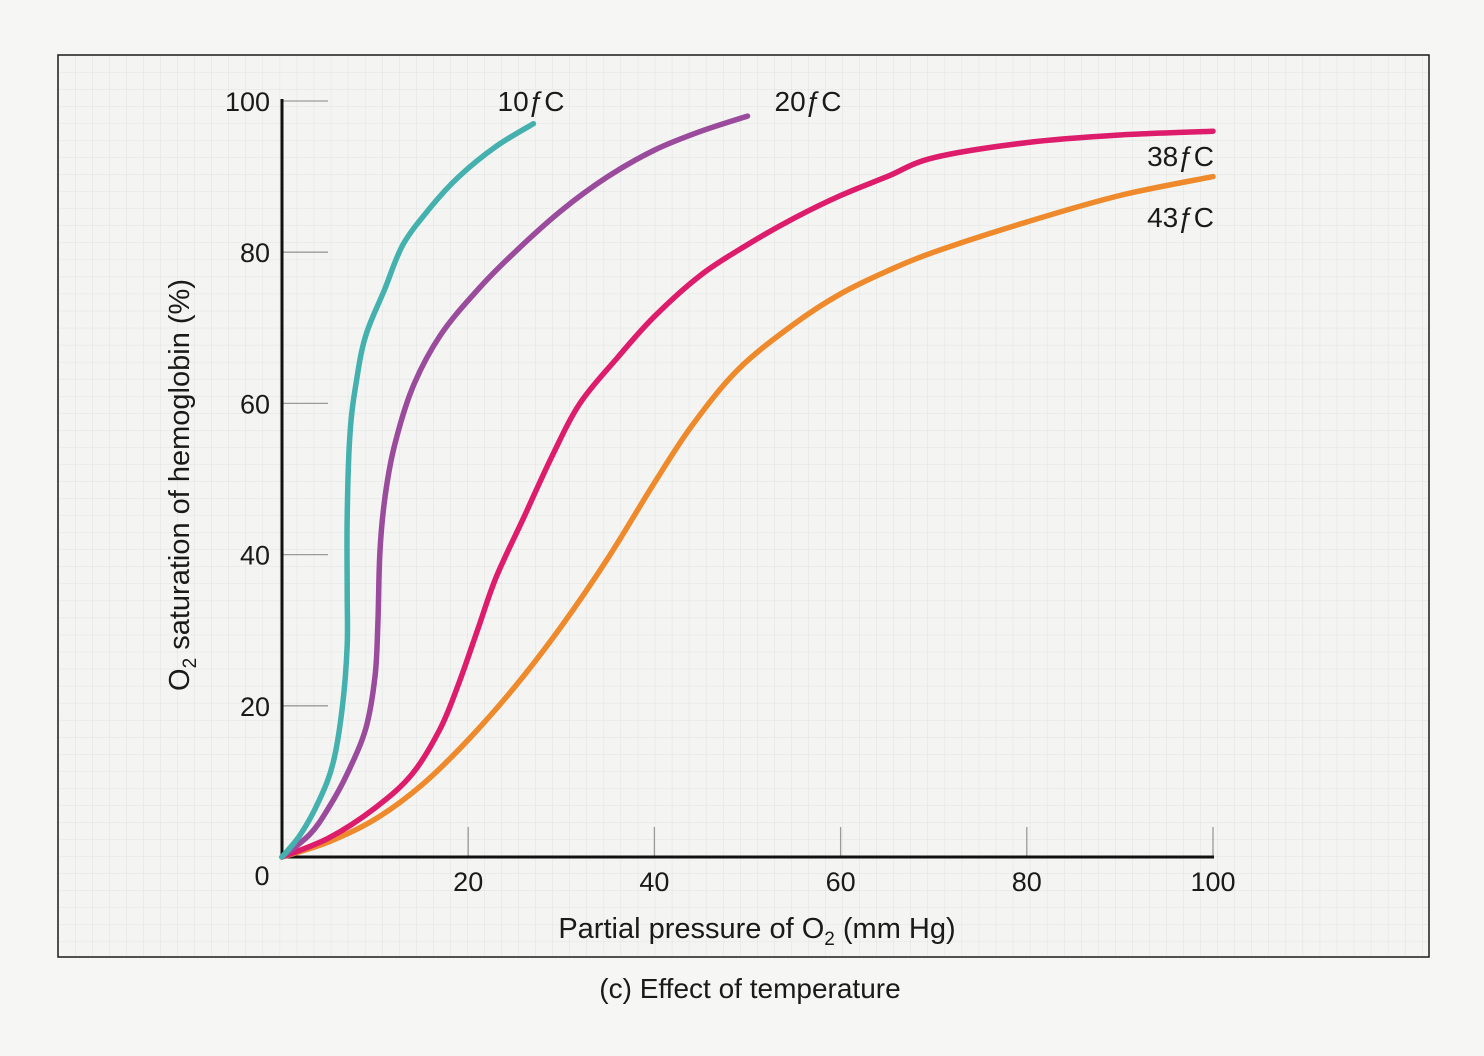  I want to click on y-axis-title-prefix: O, so click(180, 679).